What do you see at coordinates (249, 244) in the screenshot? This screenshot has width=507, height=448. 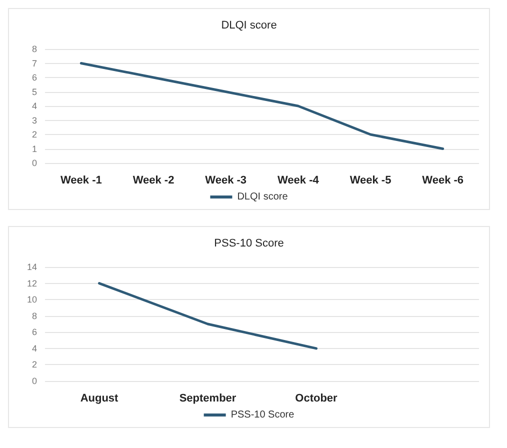 I see `chart-title: PSS-10 Score` at bounding box center [249, 244].